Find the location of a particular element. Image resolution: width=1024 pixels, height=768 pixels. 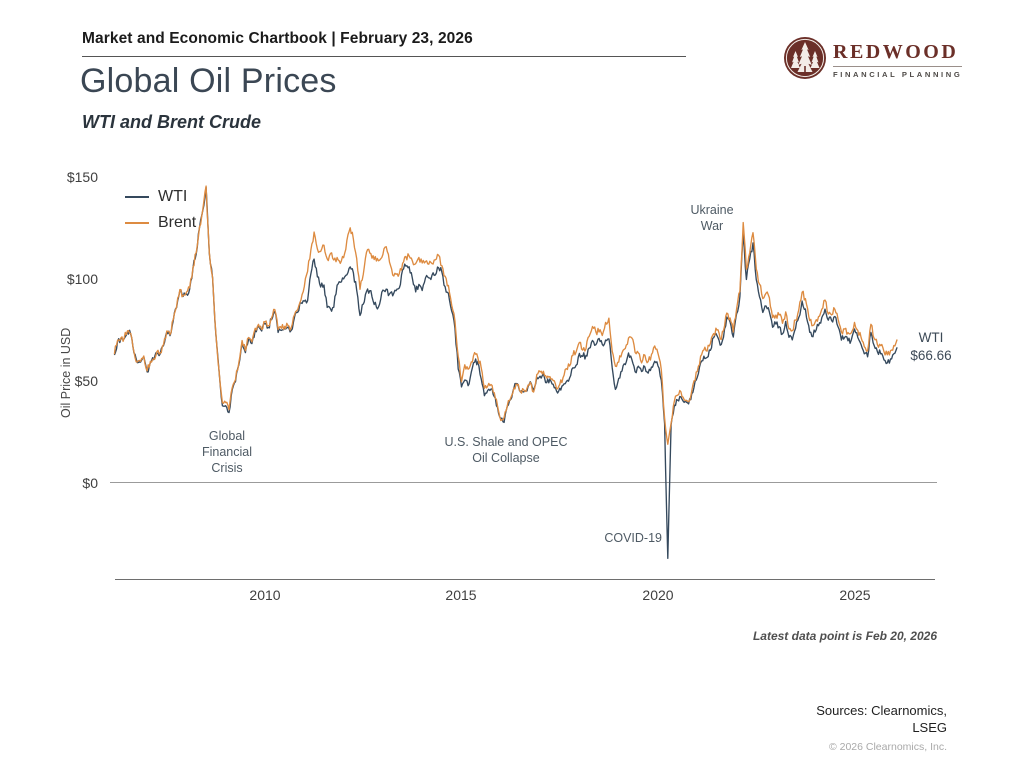

legend-item-brent: Brent is located at coordinates (160, 223).